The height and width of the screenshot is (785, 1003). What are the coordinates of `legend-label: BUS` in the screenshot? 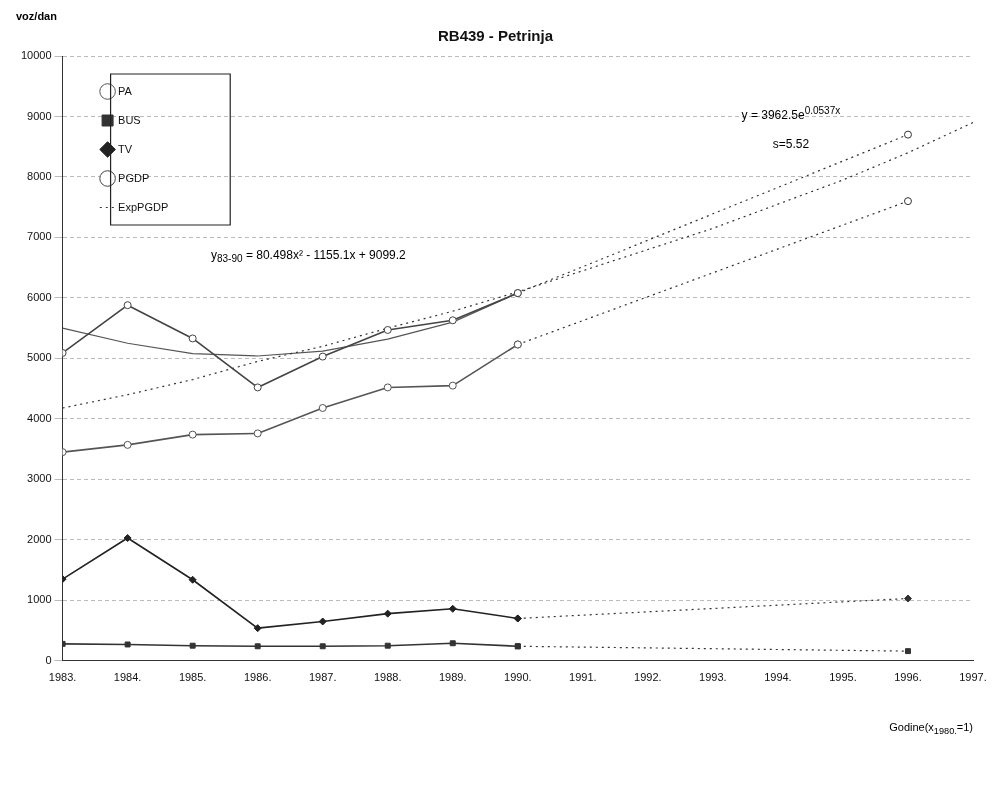 It's located at (129, 119).